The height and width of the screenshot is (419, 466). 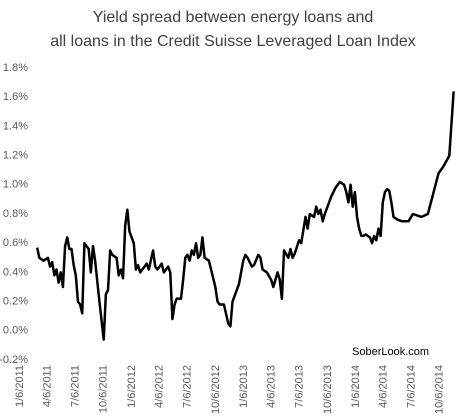 What do you see at coordinates (15, 97) in the screenshot?
I see `y-tick-label: 1.6%` at bounding box center [15, 97].